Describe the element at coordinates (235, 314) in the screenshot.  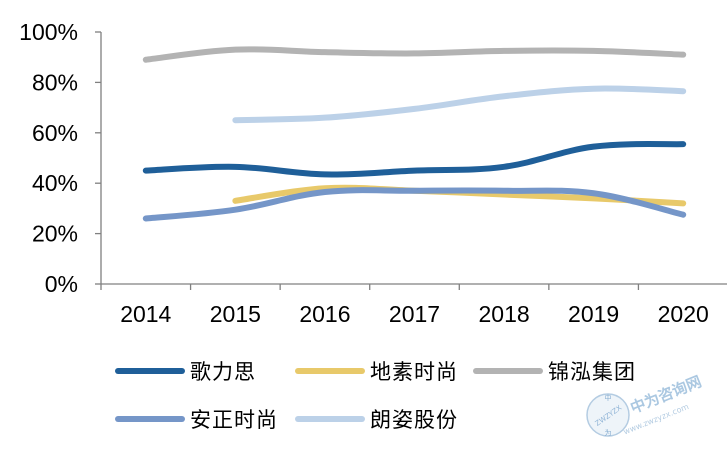
I see `x-tick-label: 2015` at that location.